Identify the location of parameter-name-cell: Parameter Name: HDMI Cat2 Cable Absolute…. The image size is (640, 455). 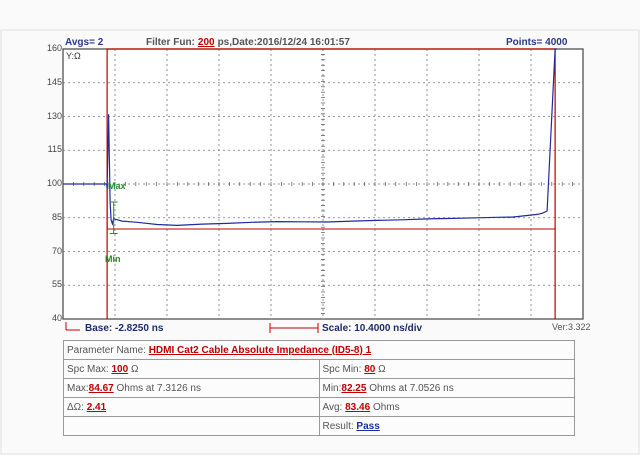
(319, 350).